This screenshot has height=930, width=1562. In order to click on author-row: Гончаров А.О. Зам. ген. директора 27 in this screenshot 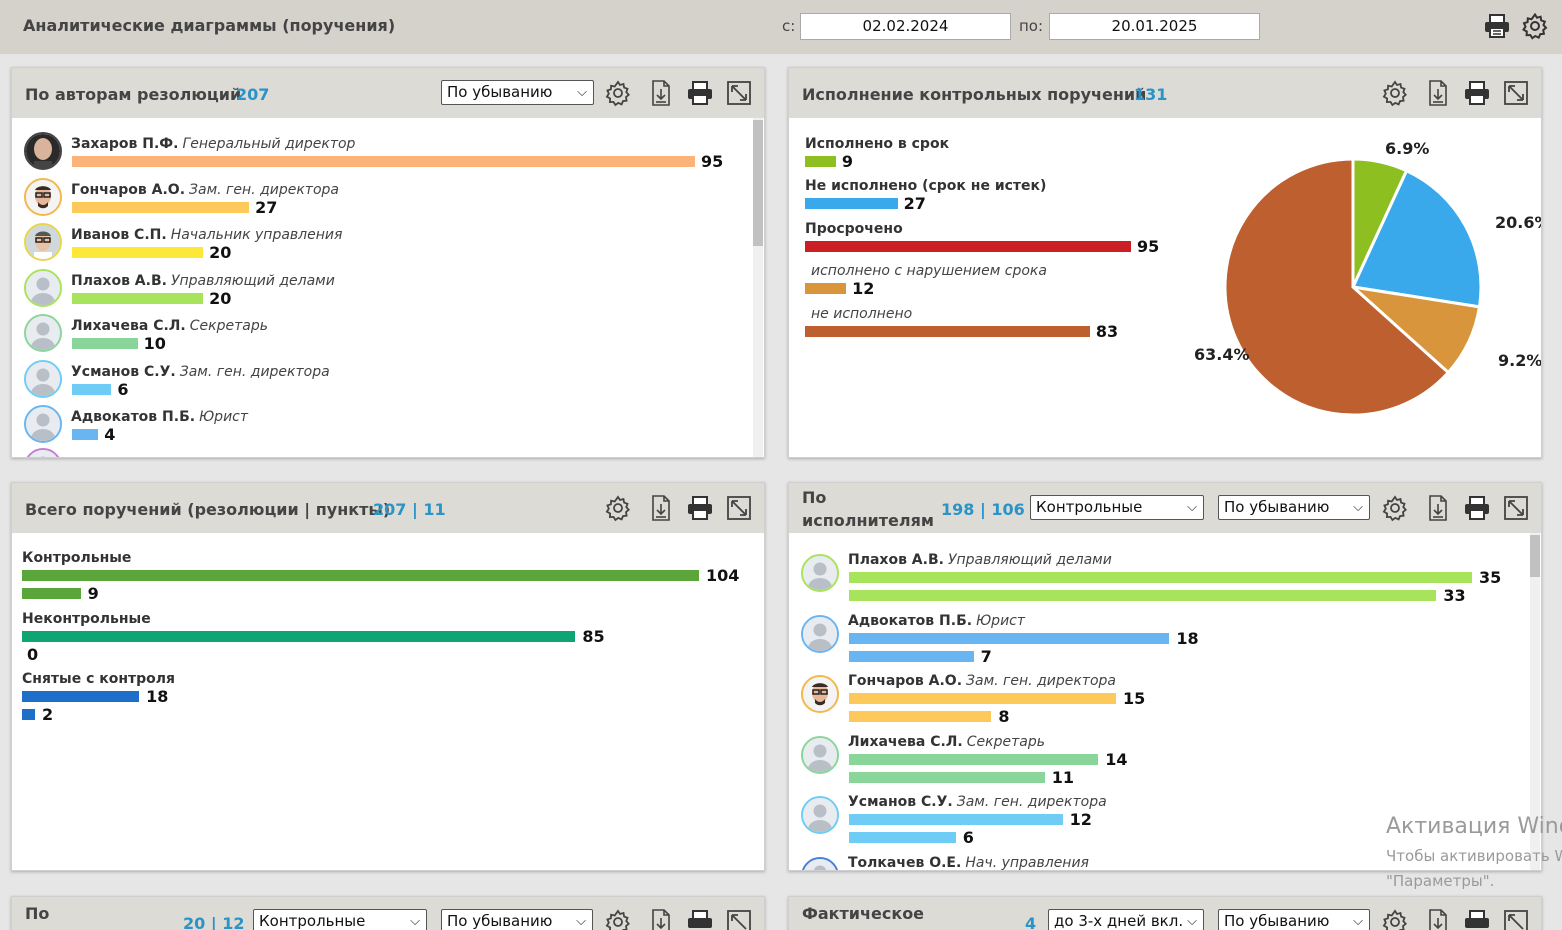, I will do `click(388, 199)`.